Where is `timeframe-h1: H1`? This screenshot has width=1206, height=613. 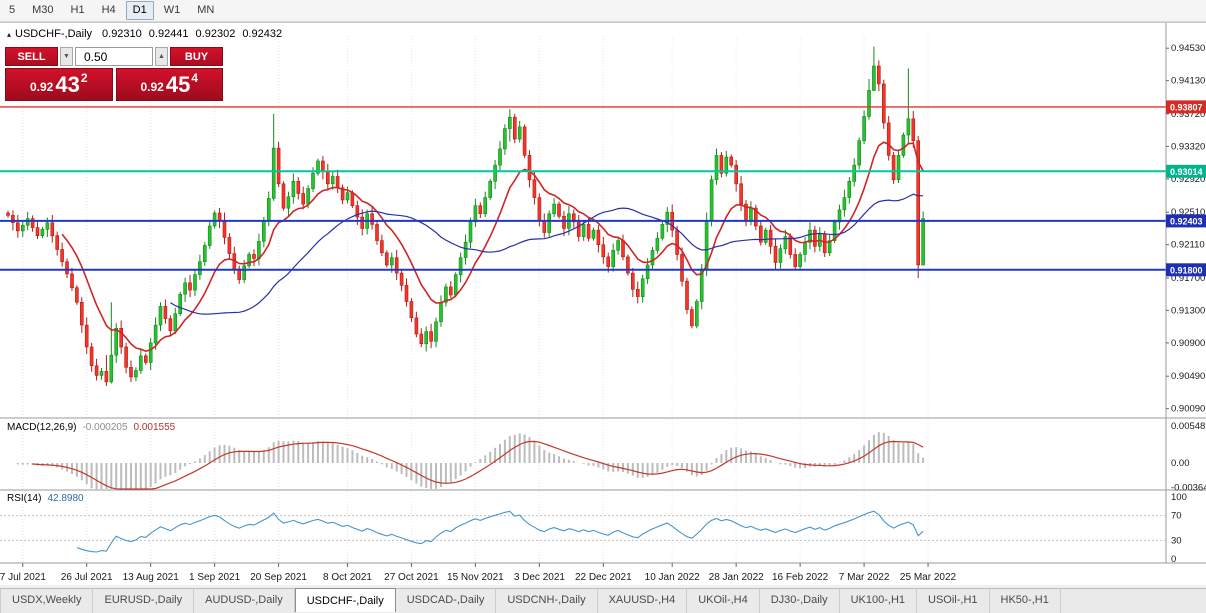
timeframe-h1: H1 is located at coordinates (77, 10).